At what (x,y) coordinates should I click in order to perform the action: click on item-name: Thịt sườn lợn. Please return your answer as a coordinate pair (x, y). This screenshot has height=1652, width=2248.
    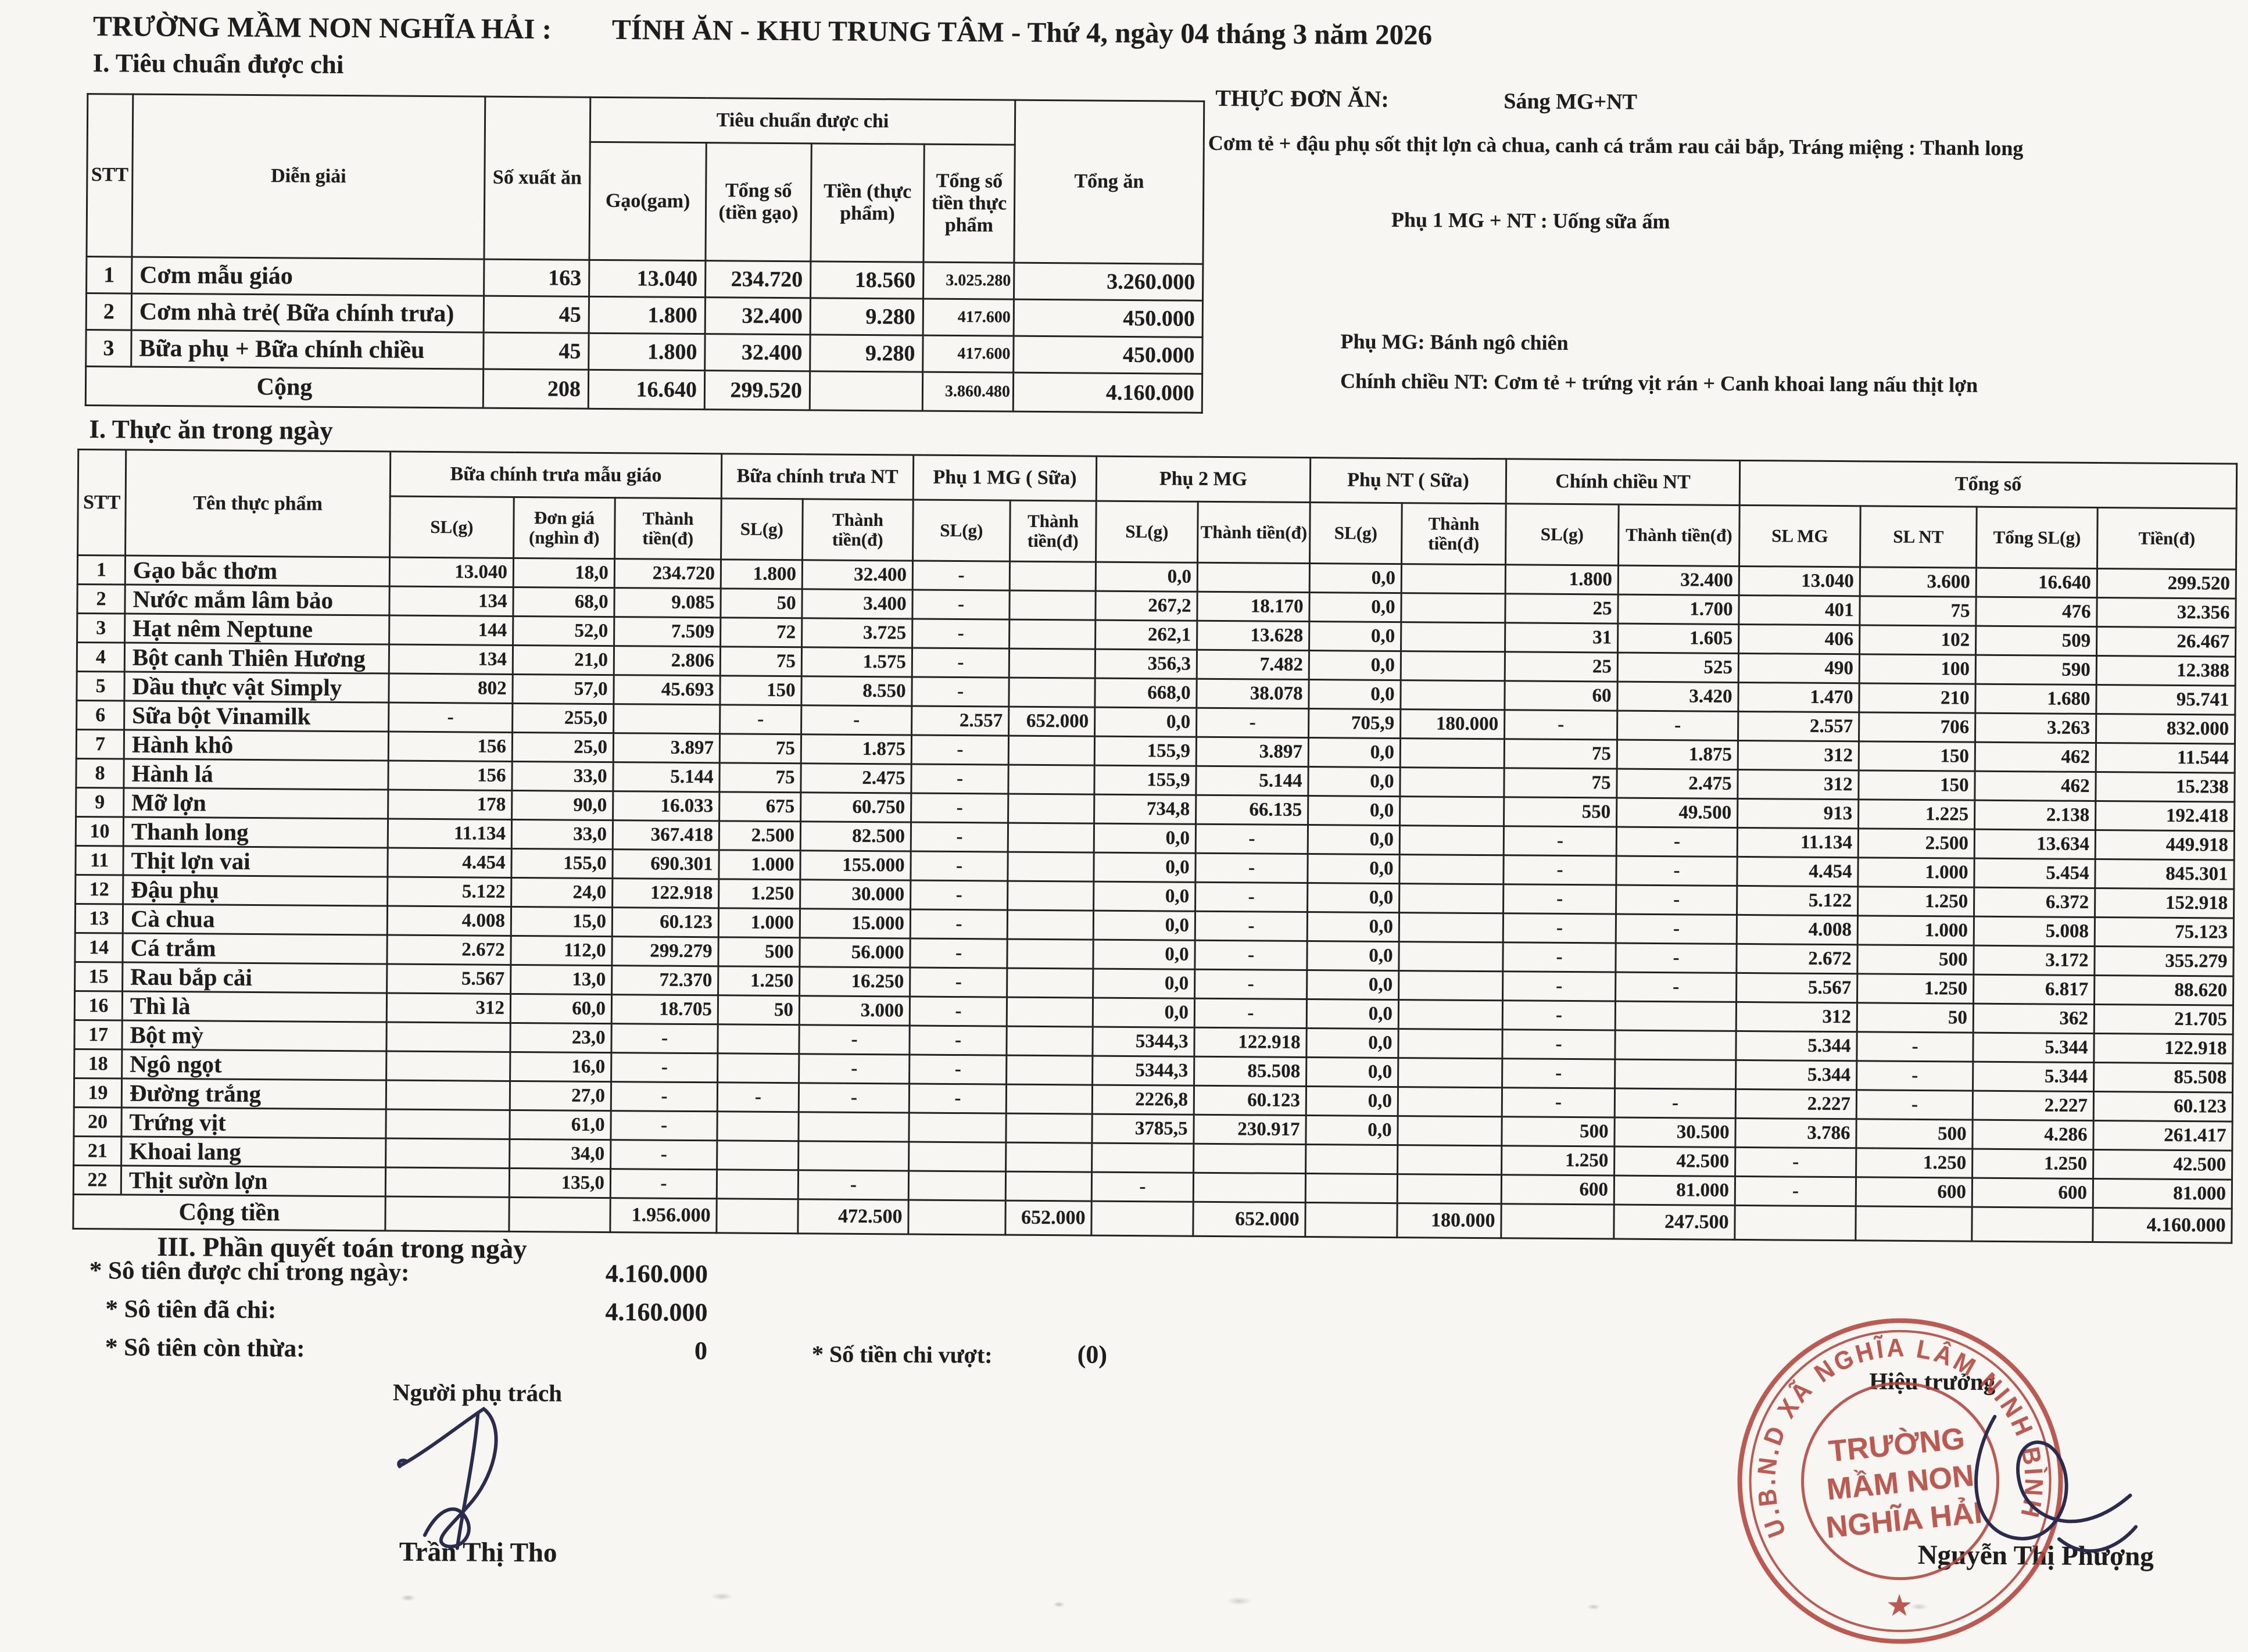
    Looking at the image, I should click on (253, 1181).